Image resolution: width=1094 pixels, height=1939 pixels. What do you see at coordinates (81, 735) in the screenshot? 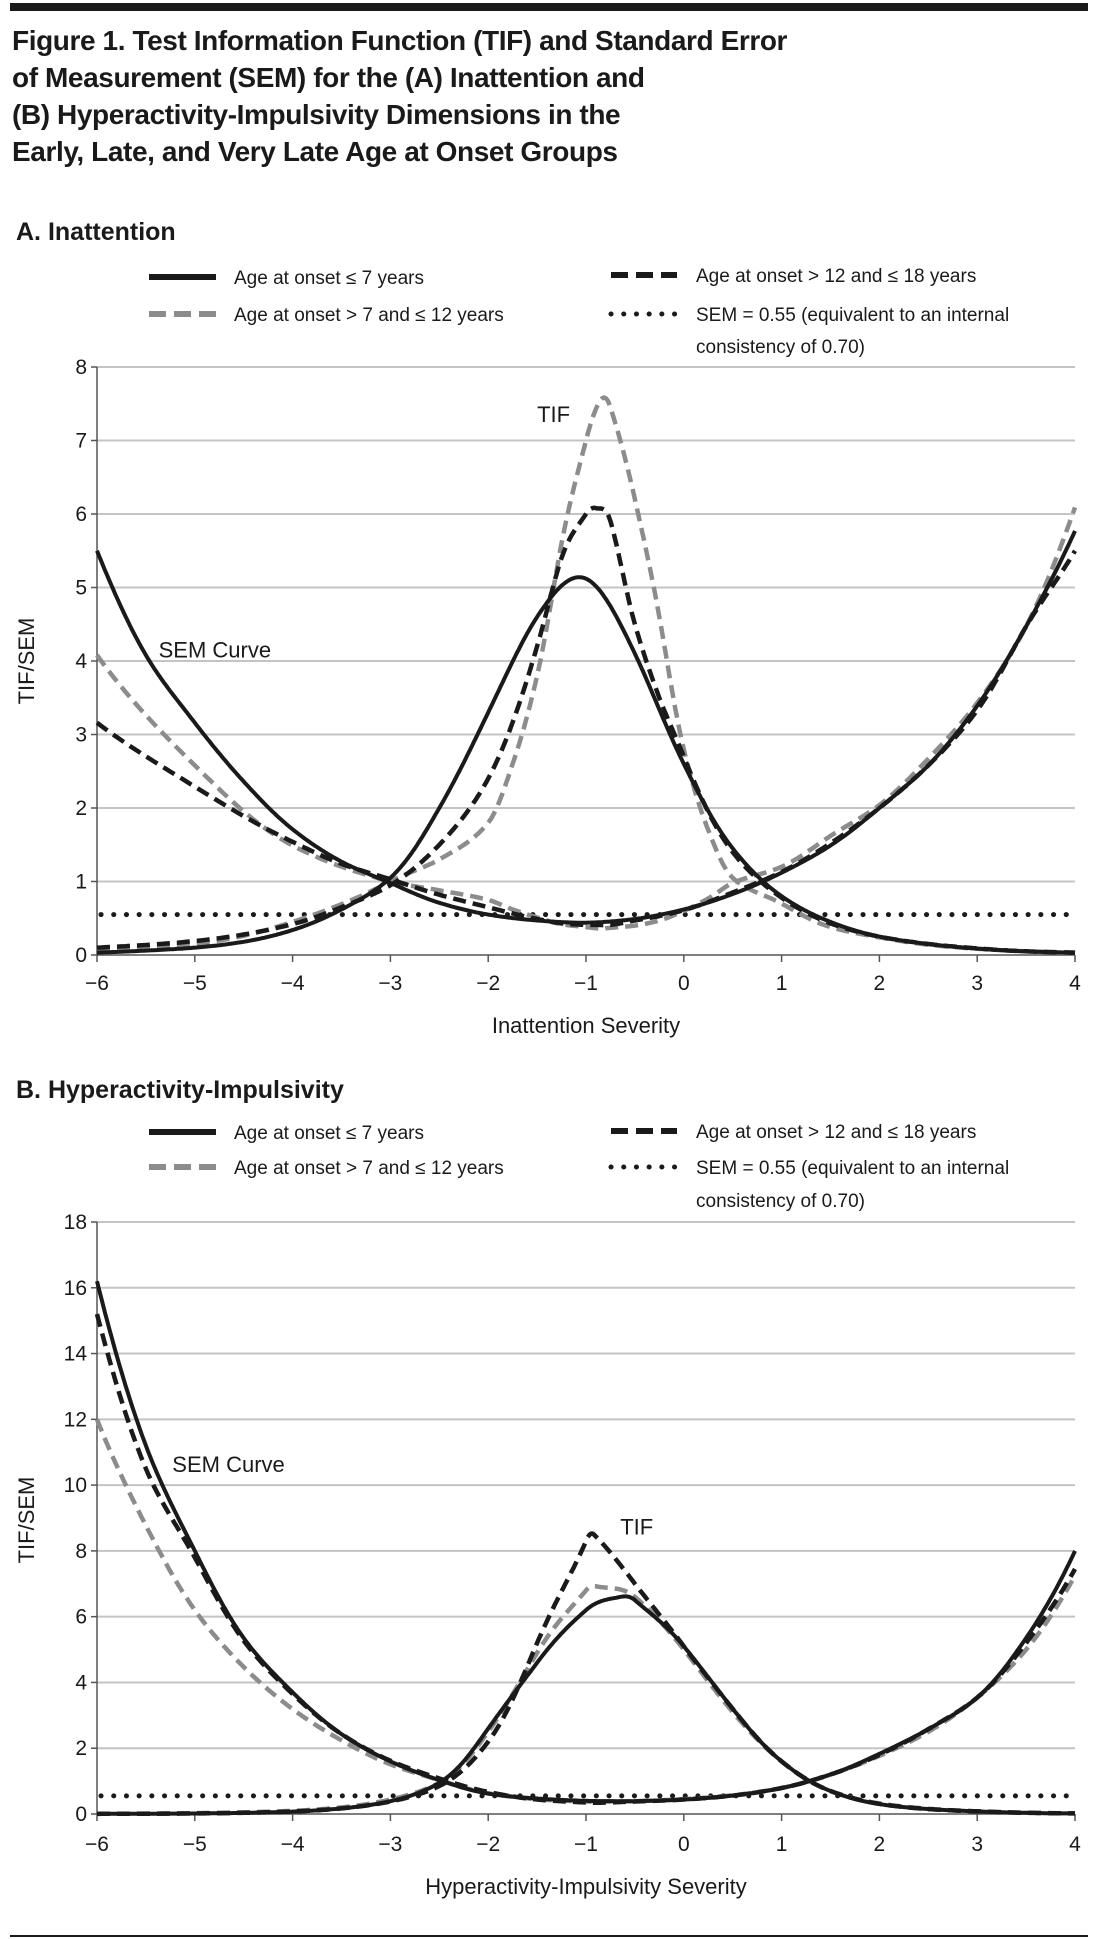
I see `y-tick-label: 3` at bounding box center [81, 735].